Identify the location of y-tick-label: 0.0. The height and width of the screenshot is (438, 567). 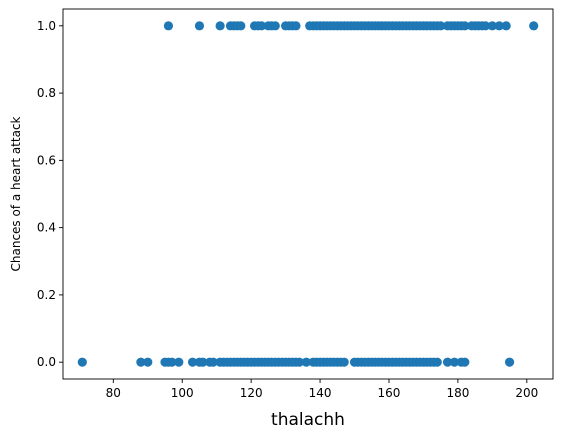
(46, 362).